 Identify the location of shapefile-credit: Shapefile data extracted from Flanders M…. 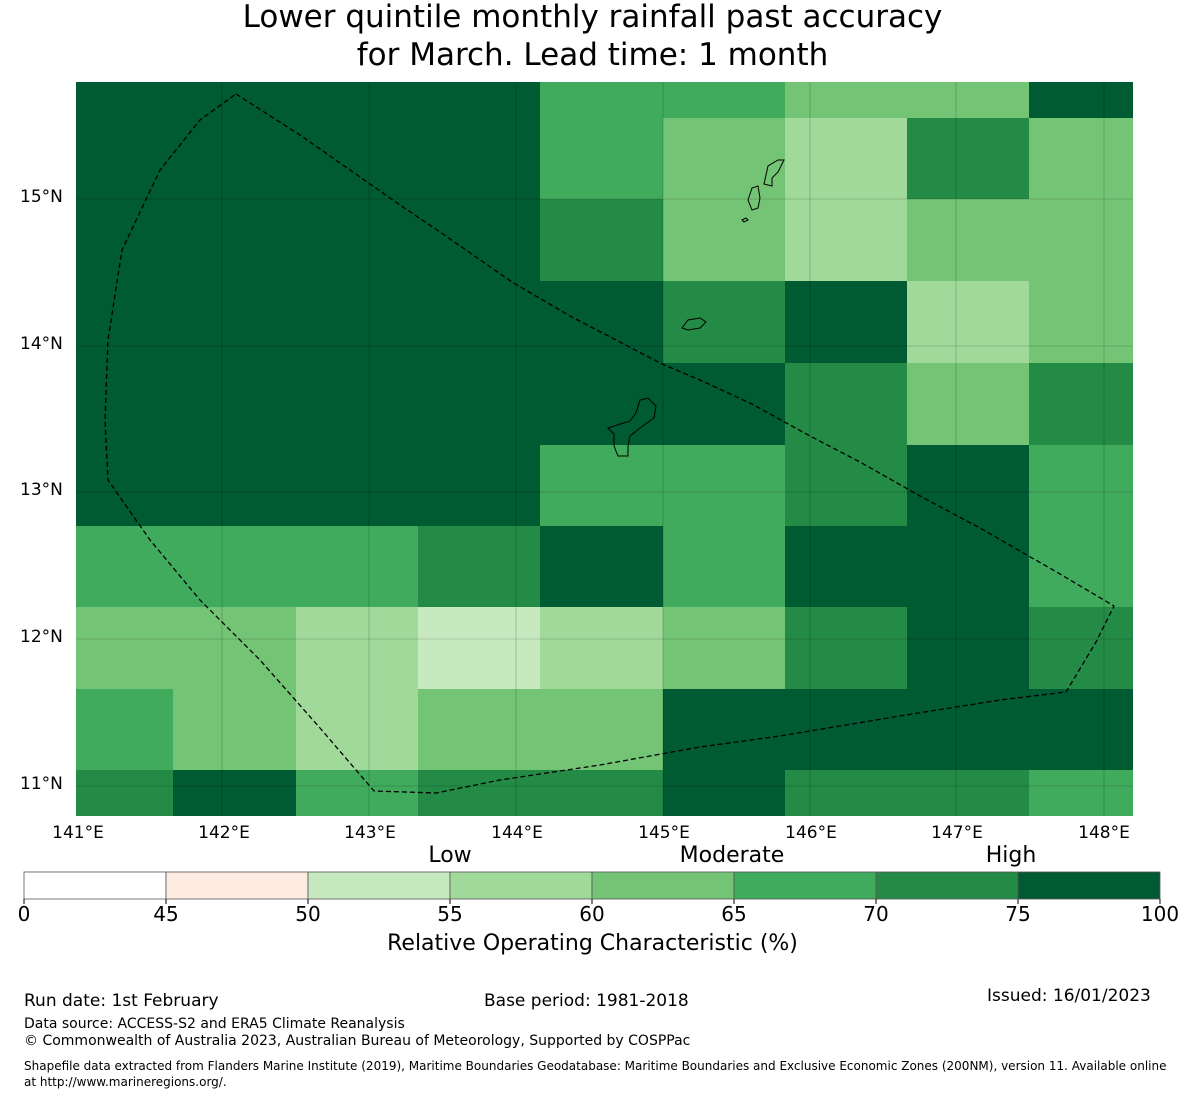
(595, 1074).